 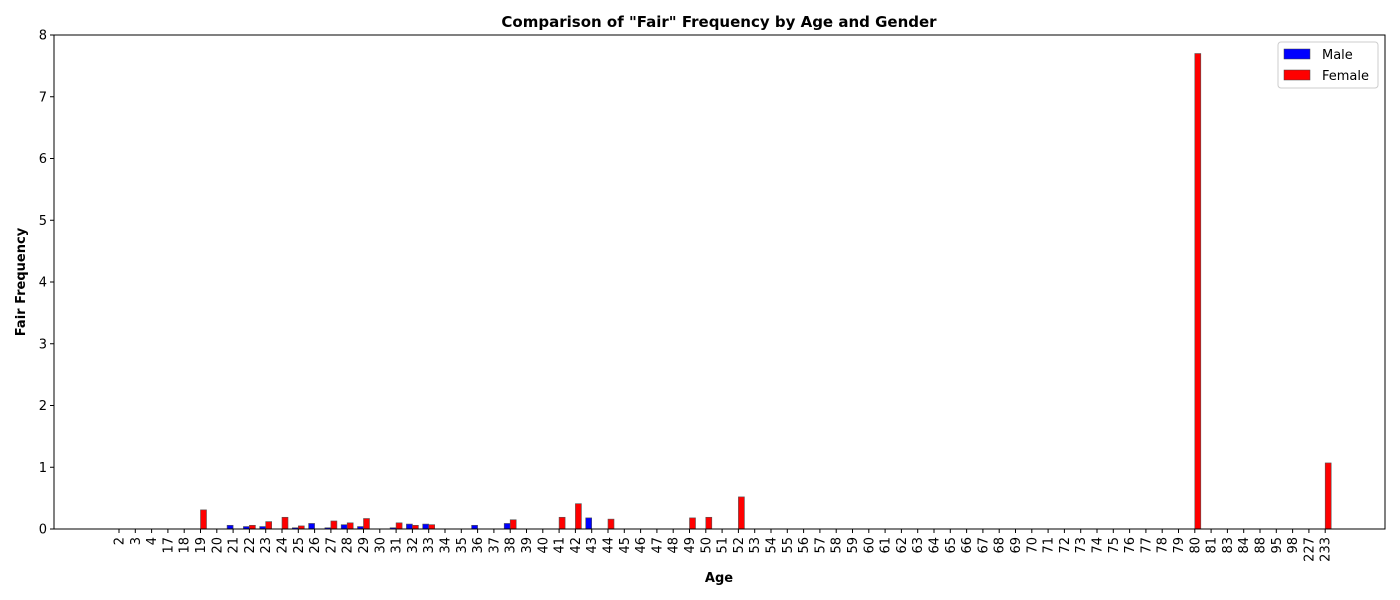 I want to click on x-tick-label: 44, so click(x=609, y=545).